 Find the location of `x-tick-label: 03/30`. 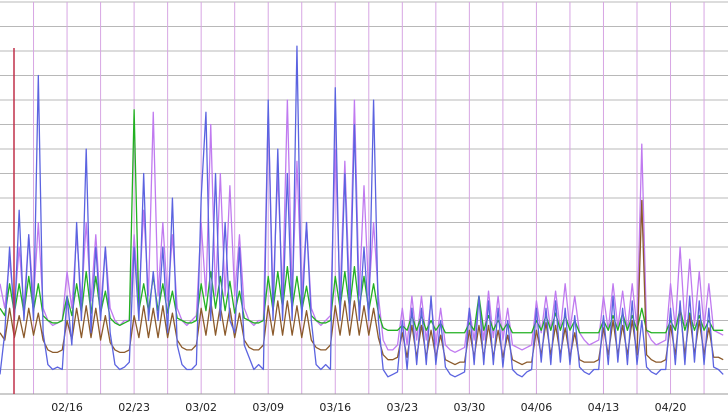

x-tick-label: 03/30 is located at coordinates (470, 407).